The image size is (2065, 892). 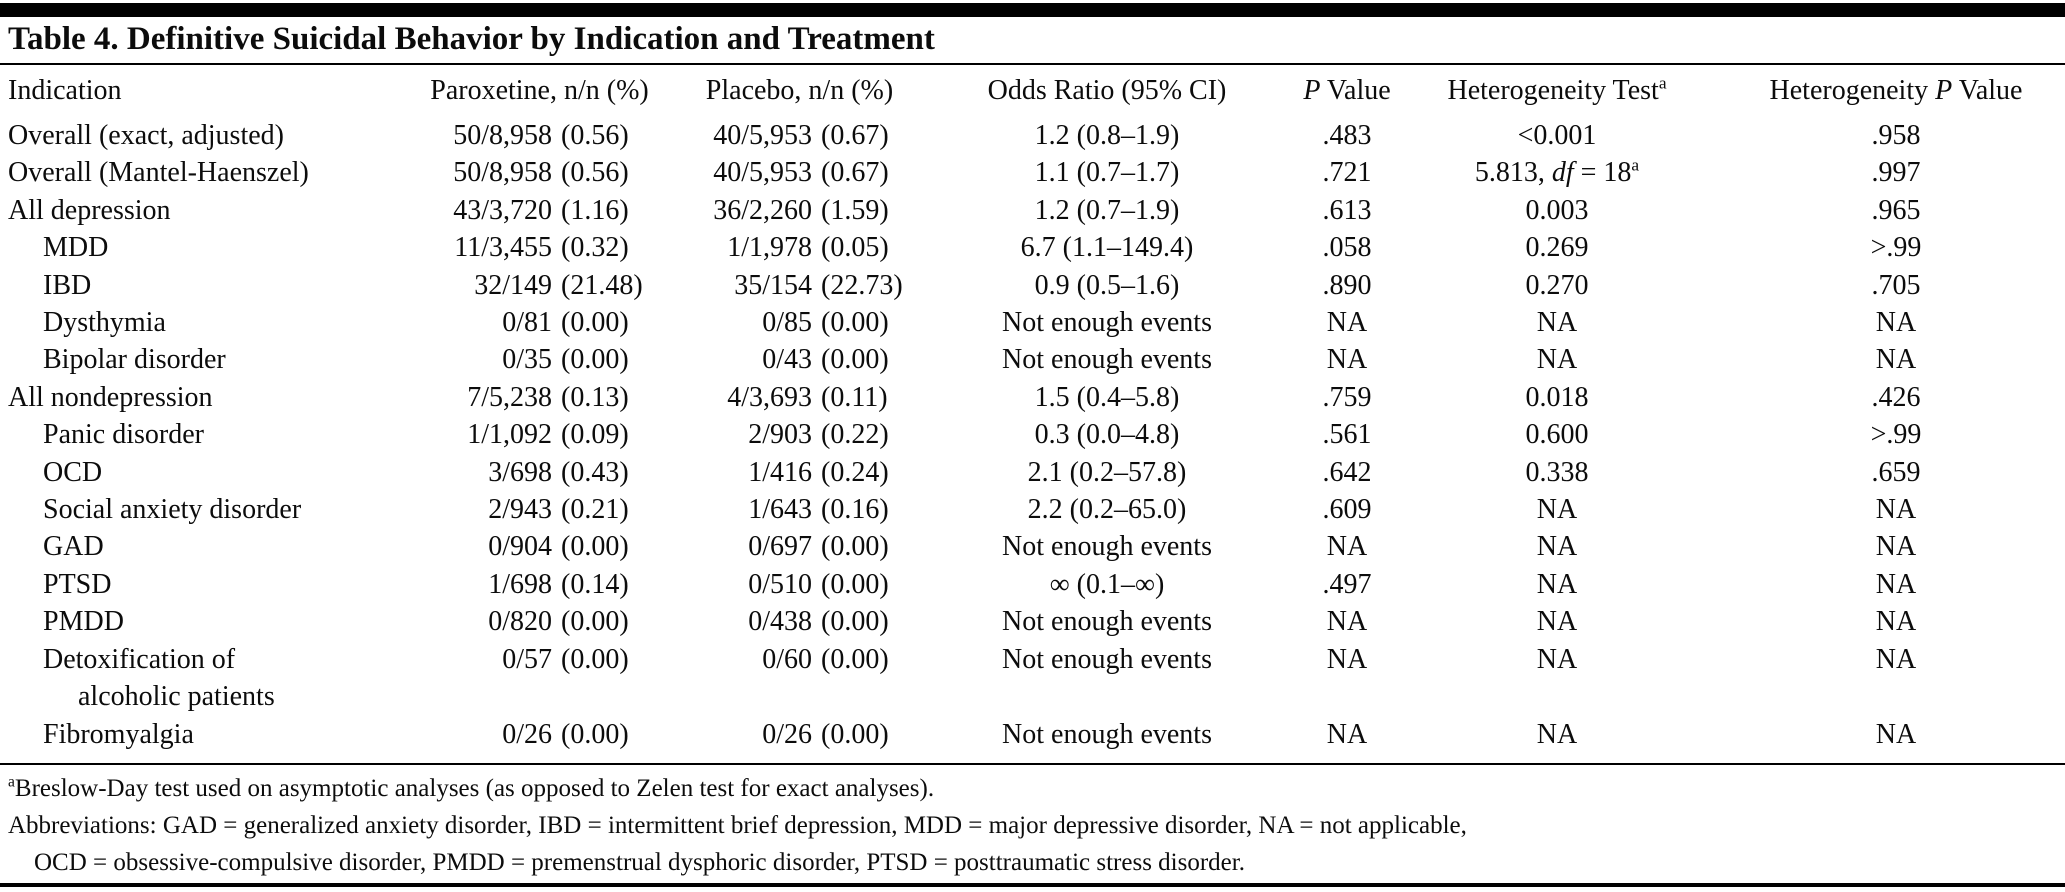 What do you see at coordinates (818, 510) in the screenshot?
I see `cell-placebo: 1/643 (0.16)` at bounding box center [818, 510].